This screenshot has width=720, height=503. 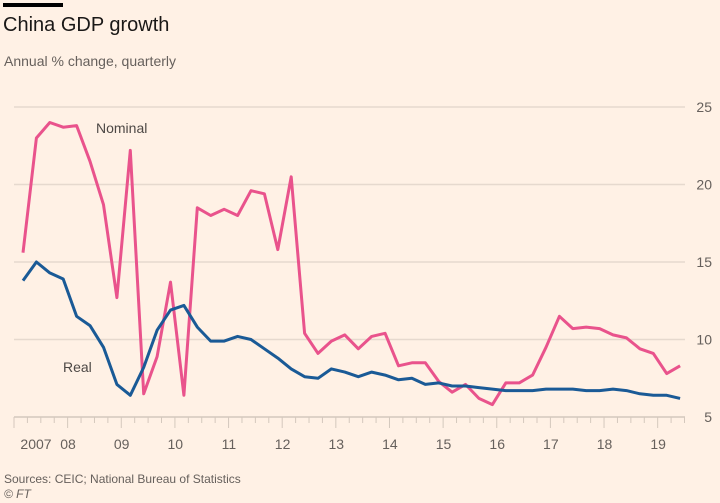 What do you see at coordinates (229, 444) in the screenshot?
I see `x-tick-label: 11` at bounding box center [229, 444].